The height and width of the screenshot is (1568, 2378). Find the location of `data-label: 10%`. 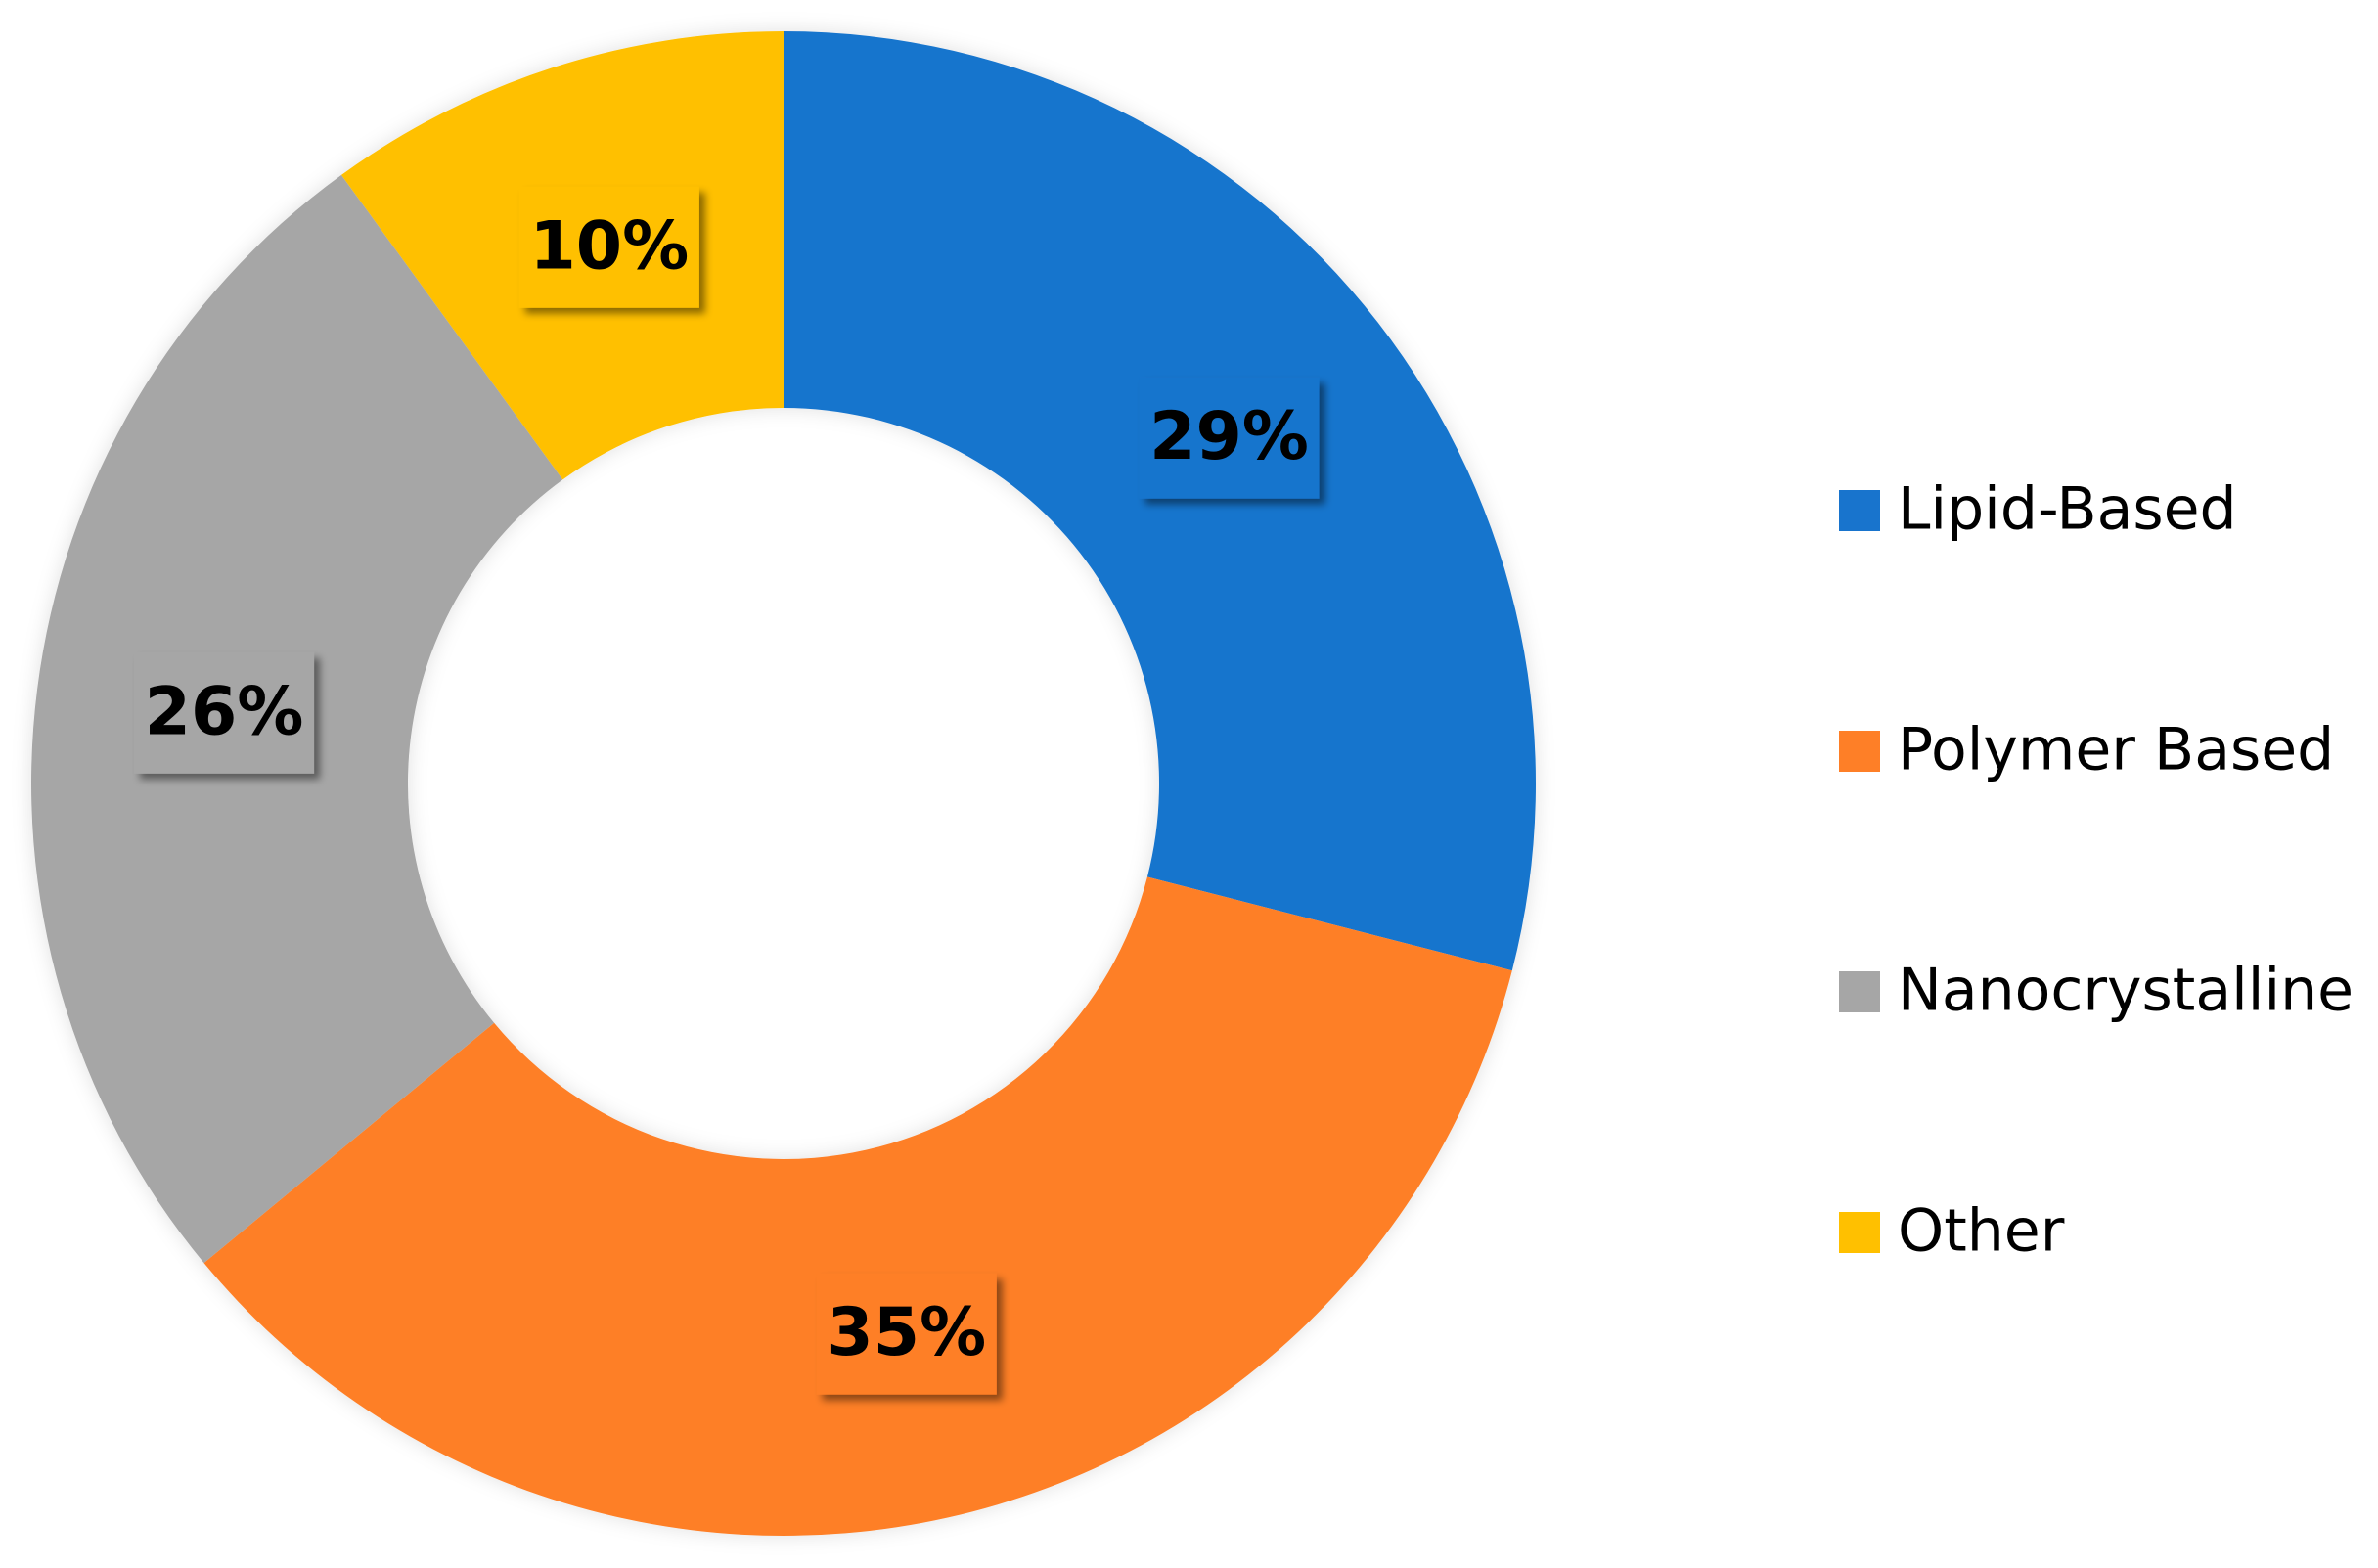

data-label: 10% is located at coordinates (609, 246).